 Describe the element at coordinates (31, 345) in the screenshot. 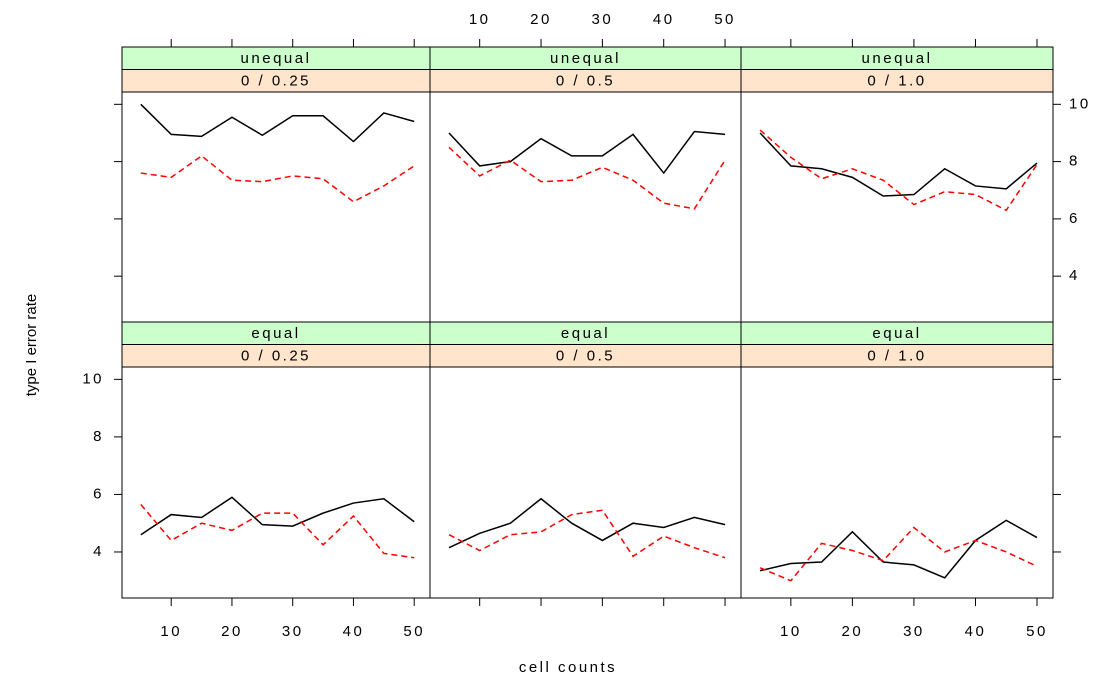

I see `y-axis-title: type I error rate` at that location.